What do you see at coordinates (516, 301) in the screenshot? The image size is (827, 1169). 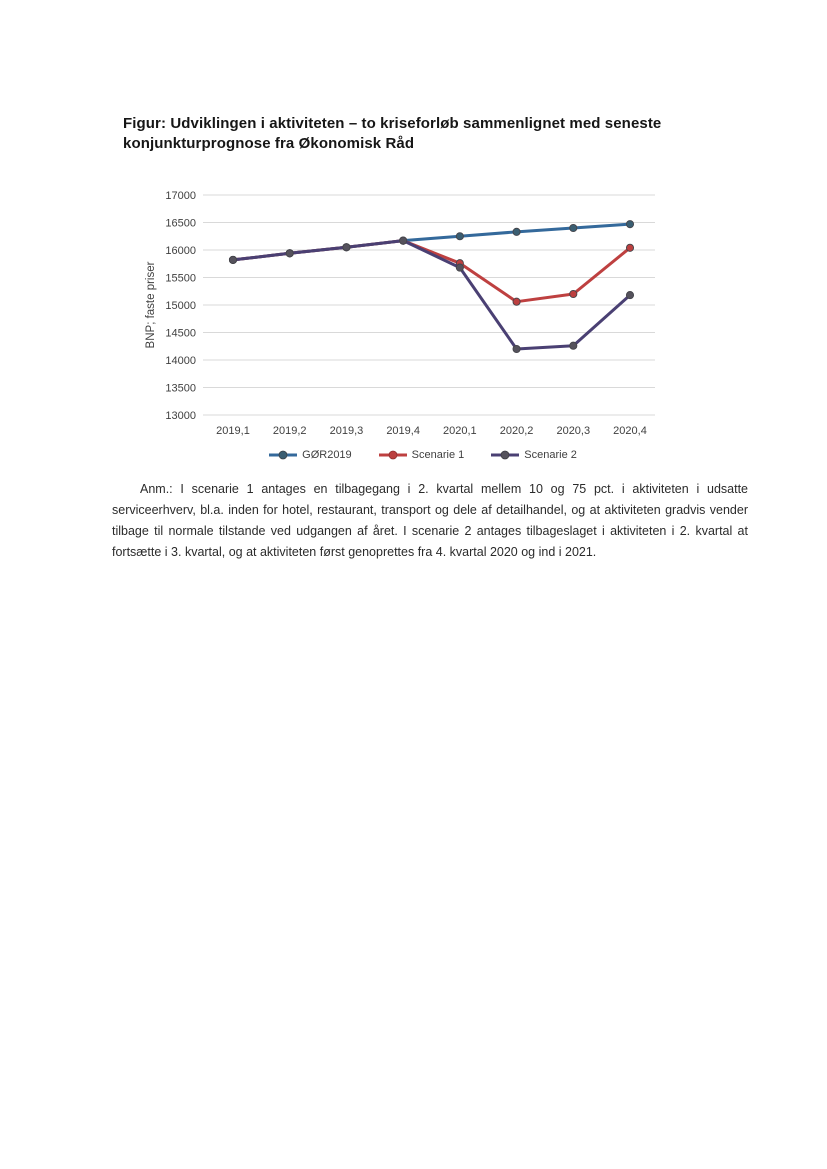 I see `data-point-s1-q5` at bounding box center [516, 301].